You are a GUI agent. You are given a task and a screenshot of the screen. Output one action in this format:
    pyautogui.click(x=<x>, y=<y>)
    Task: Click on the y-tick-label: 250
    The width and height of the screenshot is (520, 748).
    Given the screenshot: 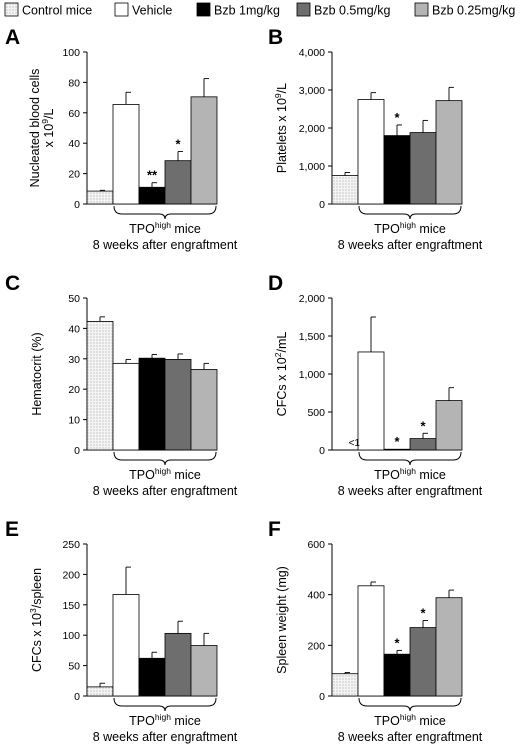 What is the action you would take?
    pyautogui.click(x=71, y=545)
    